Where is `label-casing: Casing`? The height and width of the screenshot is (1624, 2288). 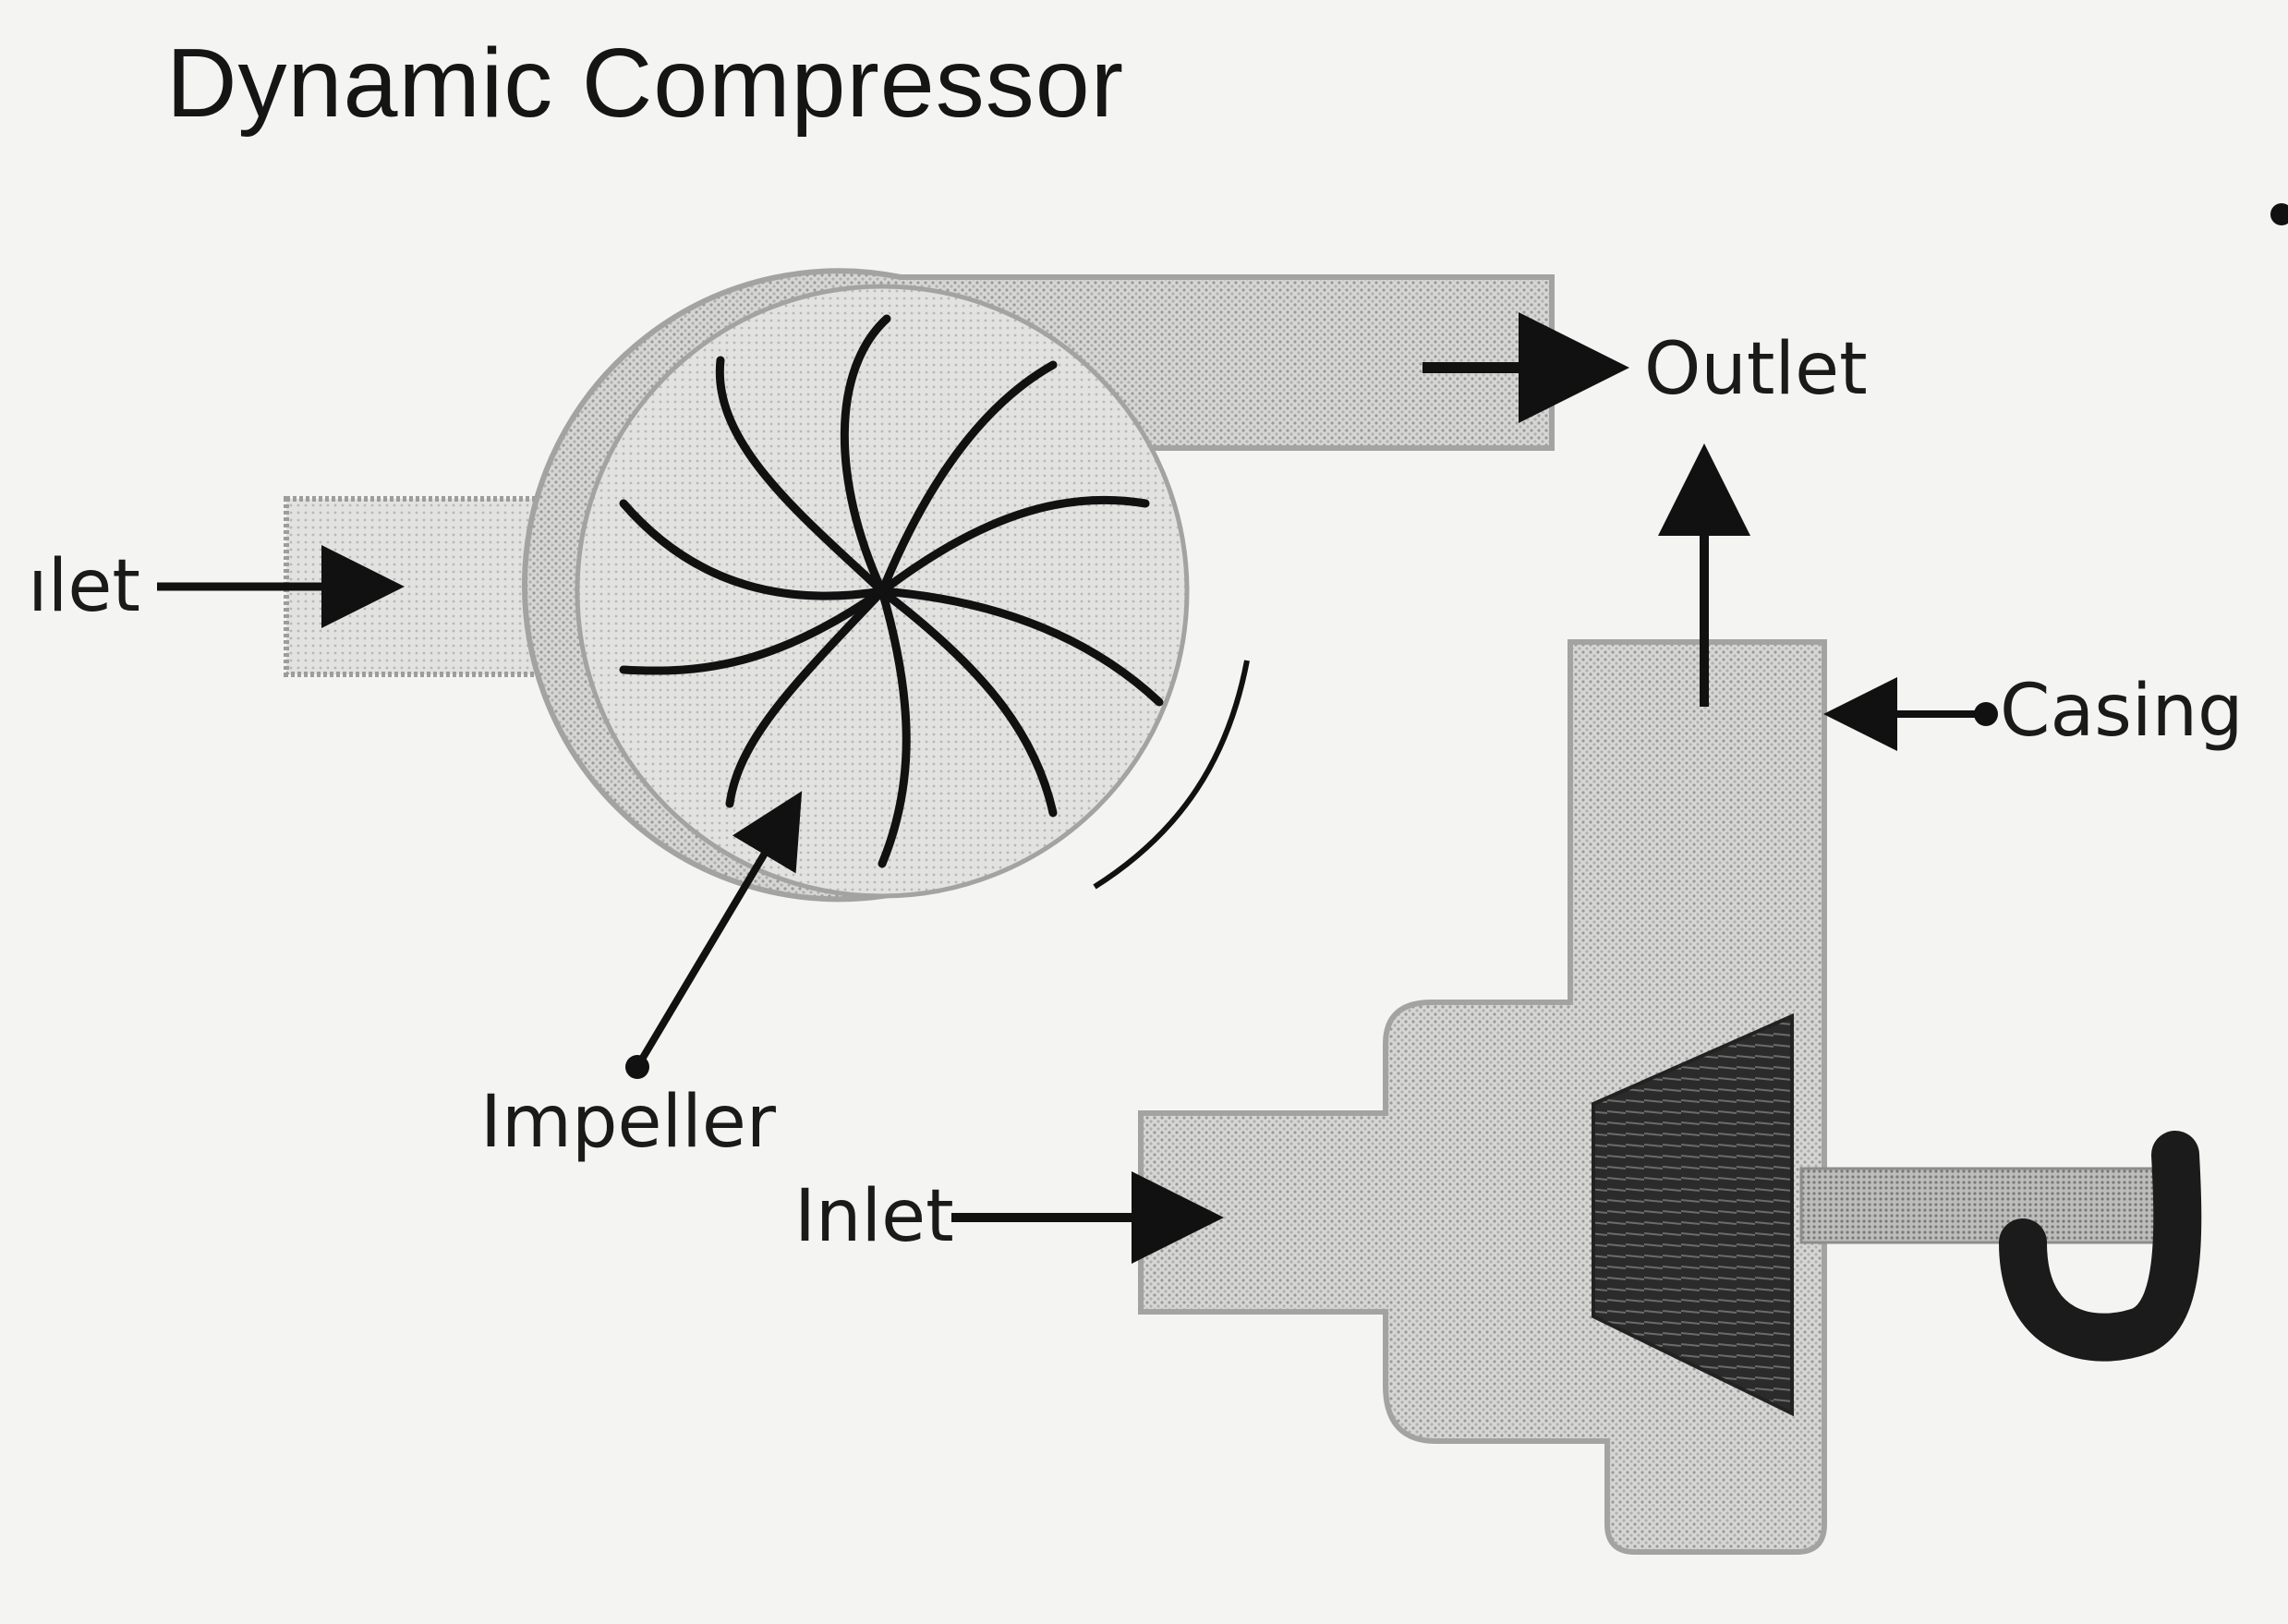
label-casing: Casing is located at coordinates (2122, 711).